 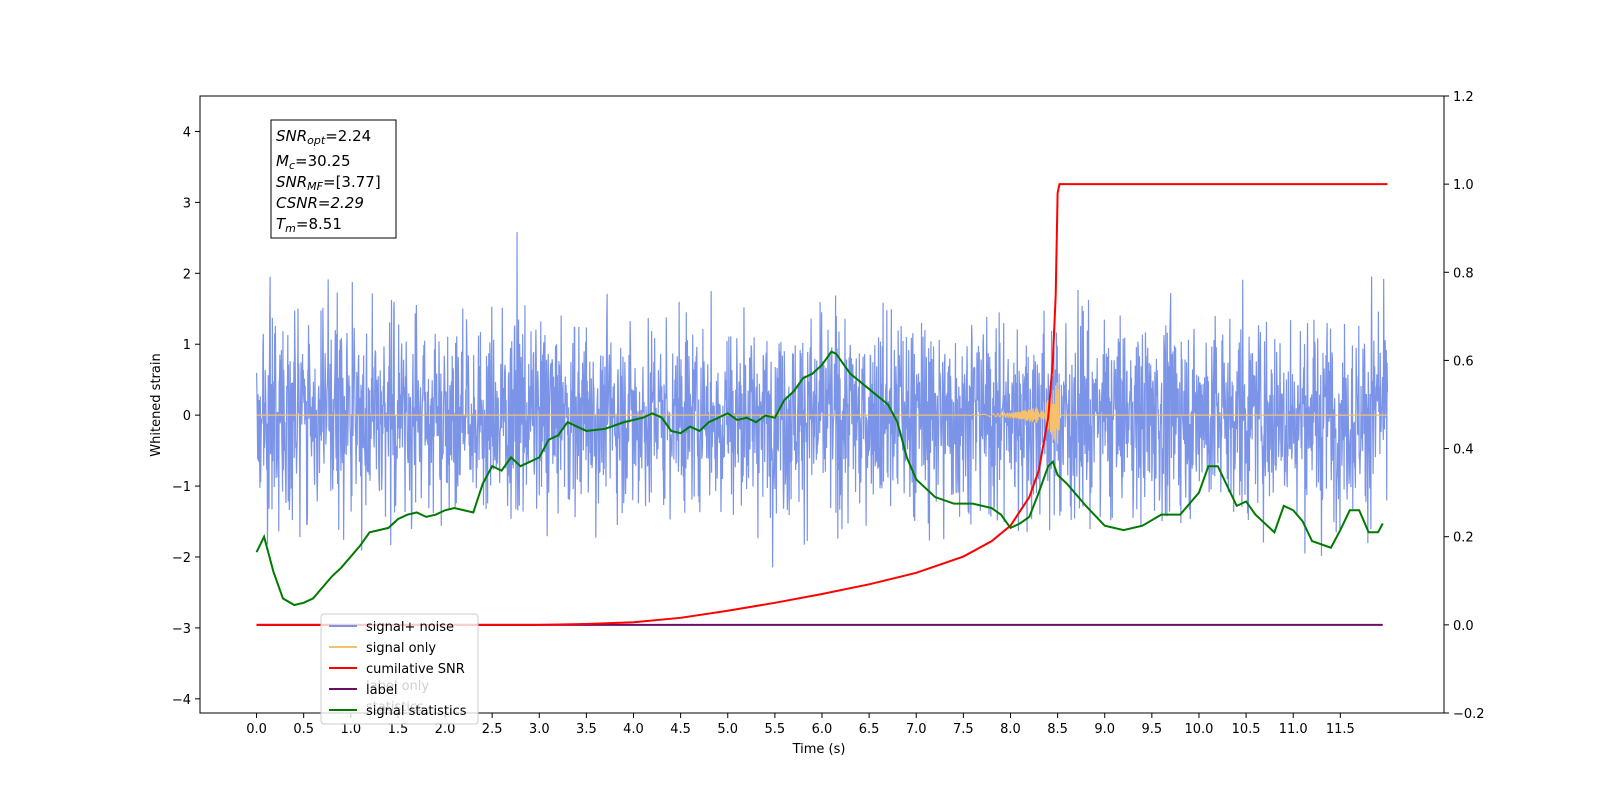 What do you see at coordinates (1010, 729) in the screenshot?
I see `x-tick-label: 8.0` at bounding box center [1010, 729].